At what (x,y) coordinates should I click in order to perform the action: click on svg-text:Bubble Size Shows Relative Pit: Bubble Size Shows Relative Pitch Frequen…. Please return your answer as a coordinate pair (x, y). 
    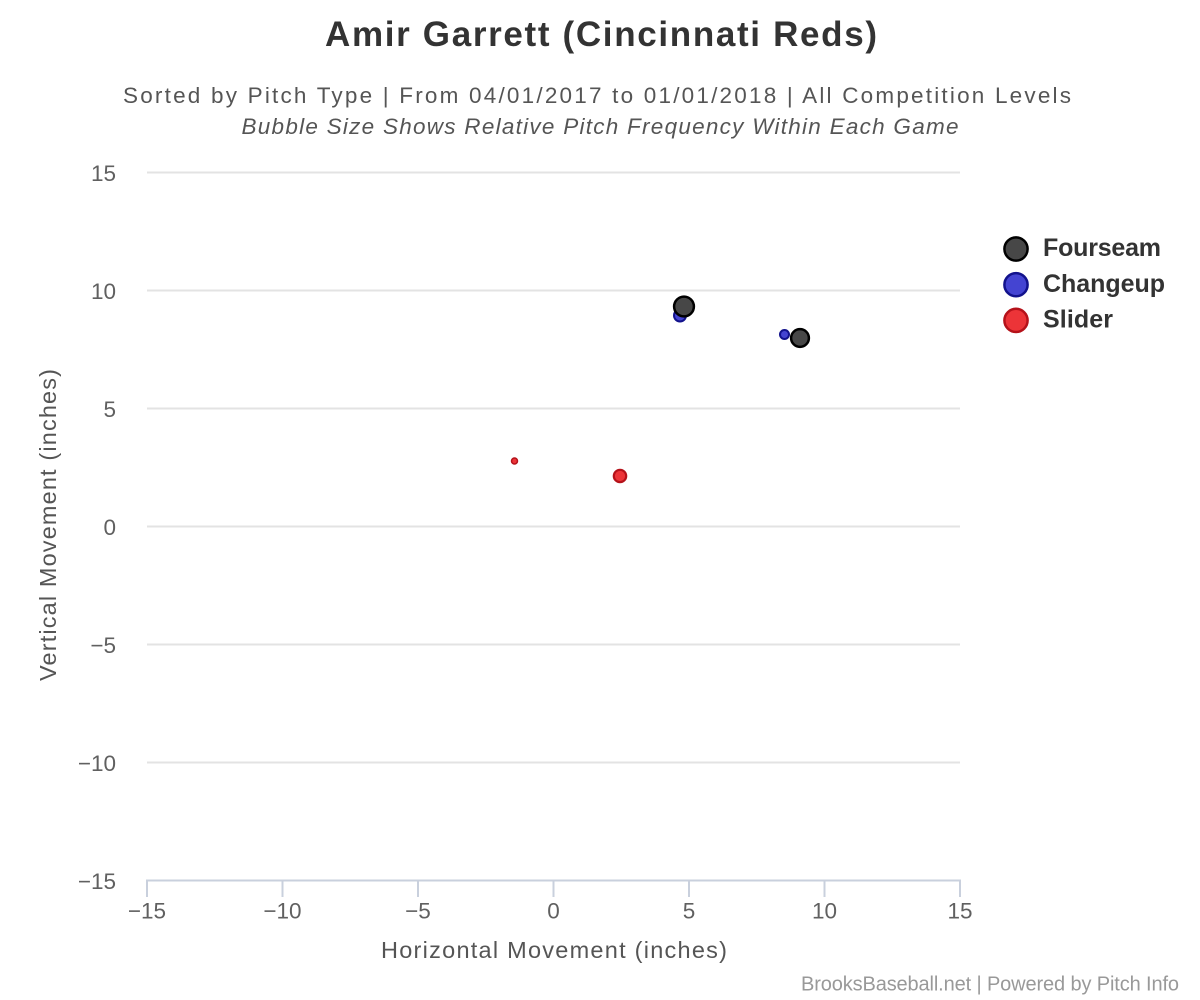
    Looking at the image, I should click on (600, 126).